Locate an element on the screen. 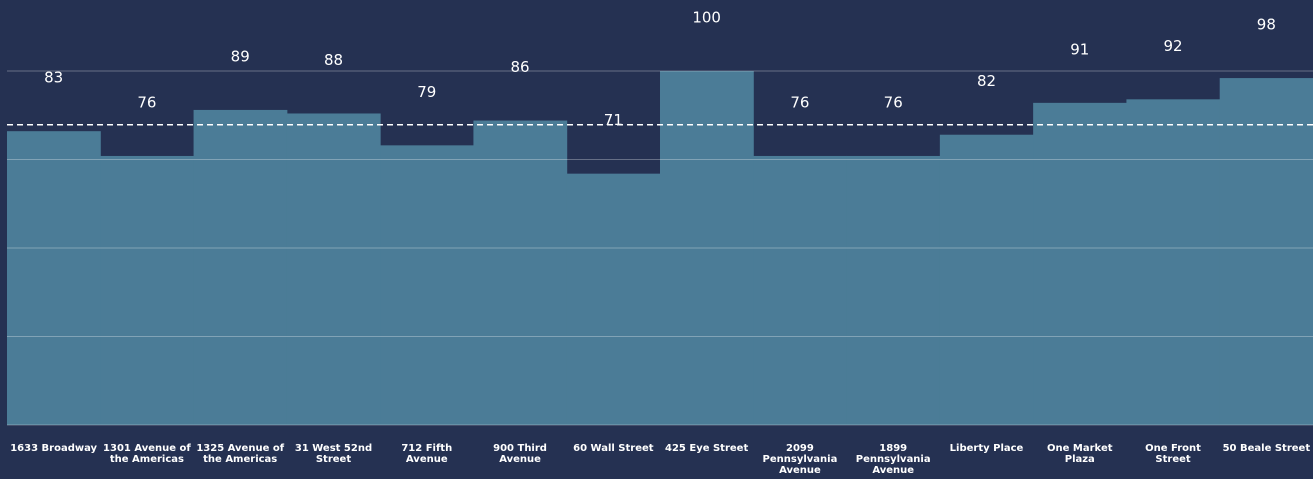 This screenshot has height=479, width=1313. x-tick-label: One Front Street is located at coordinates (1173, 454).